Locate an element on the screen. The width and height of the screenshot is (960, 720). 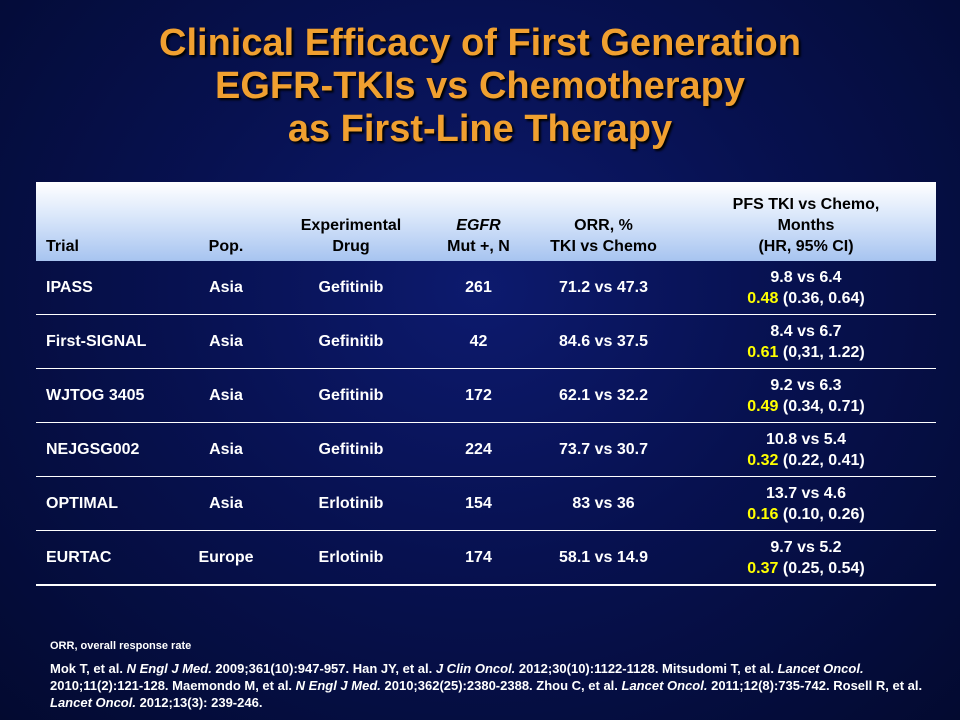
cell-n: 172 is located at coordinates (478, 395).